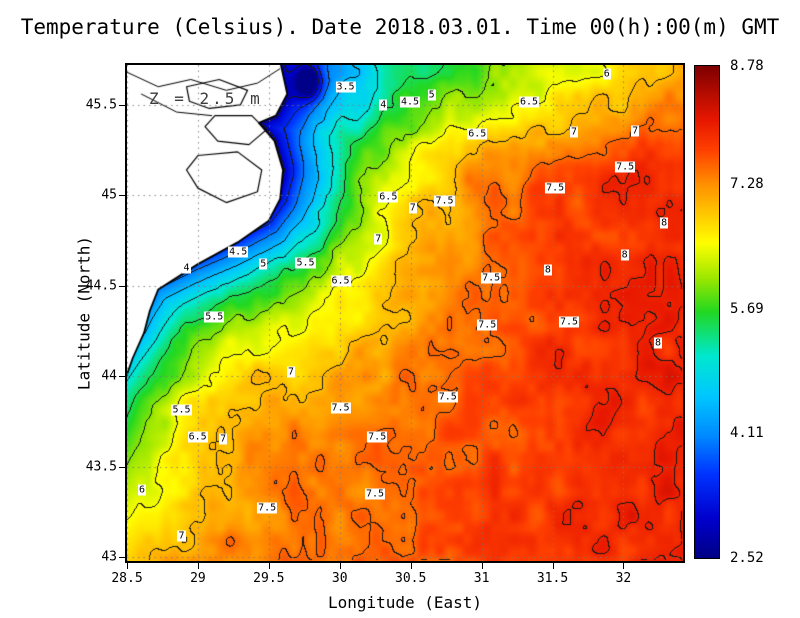 The height and width of the screenshot is (618, 800). Describe the element at coordinates (747, 433) in the screenshot. I see `colorbar-tick-label: 4.11` at that location.